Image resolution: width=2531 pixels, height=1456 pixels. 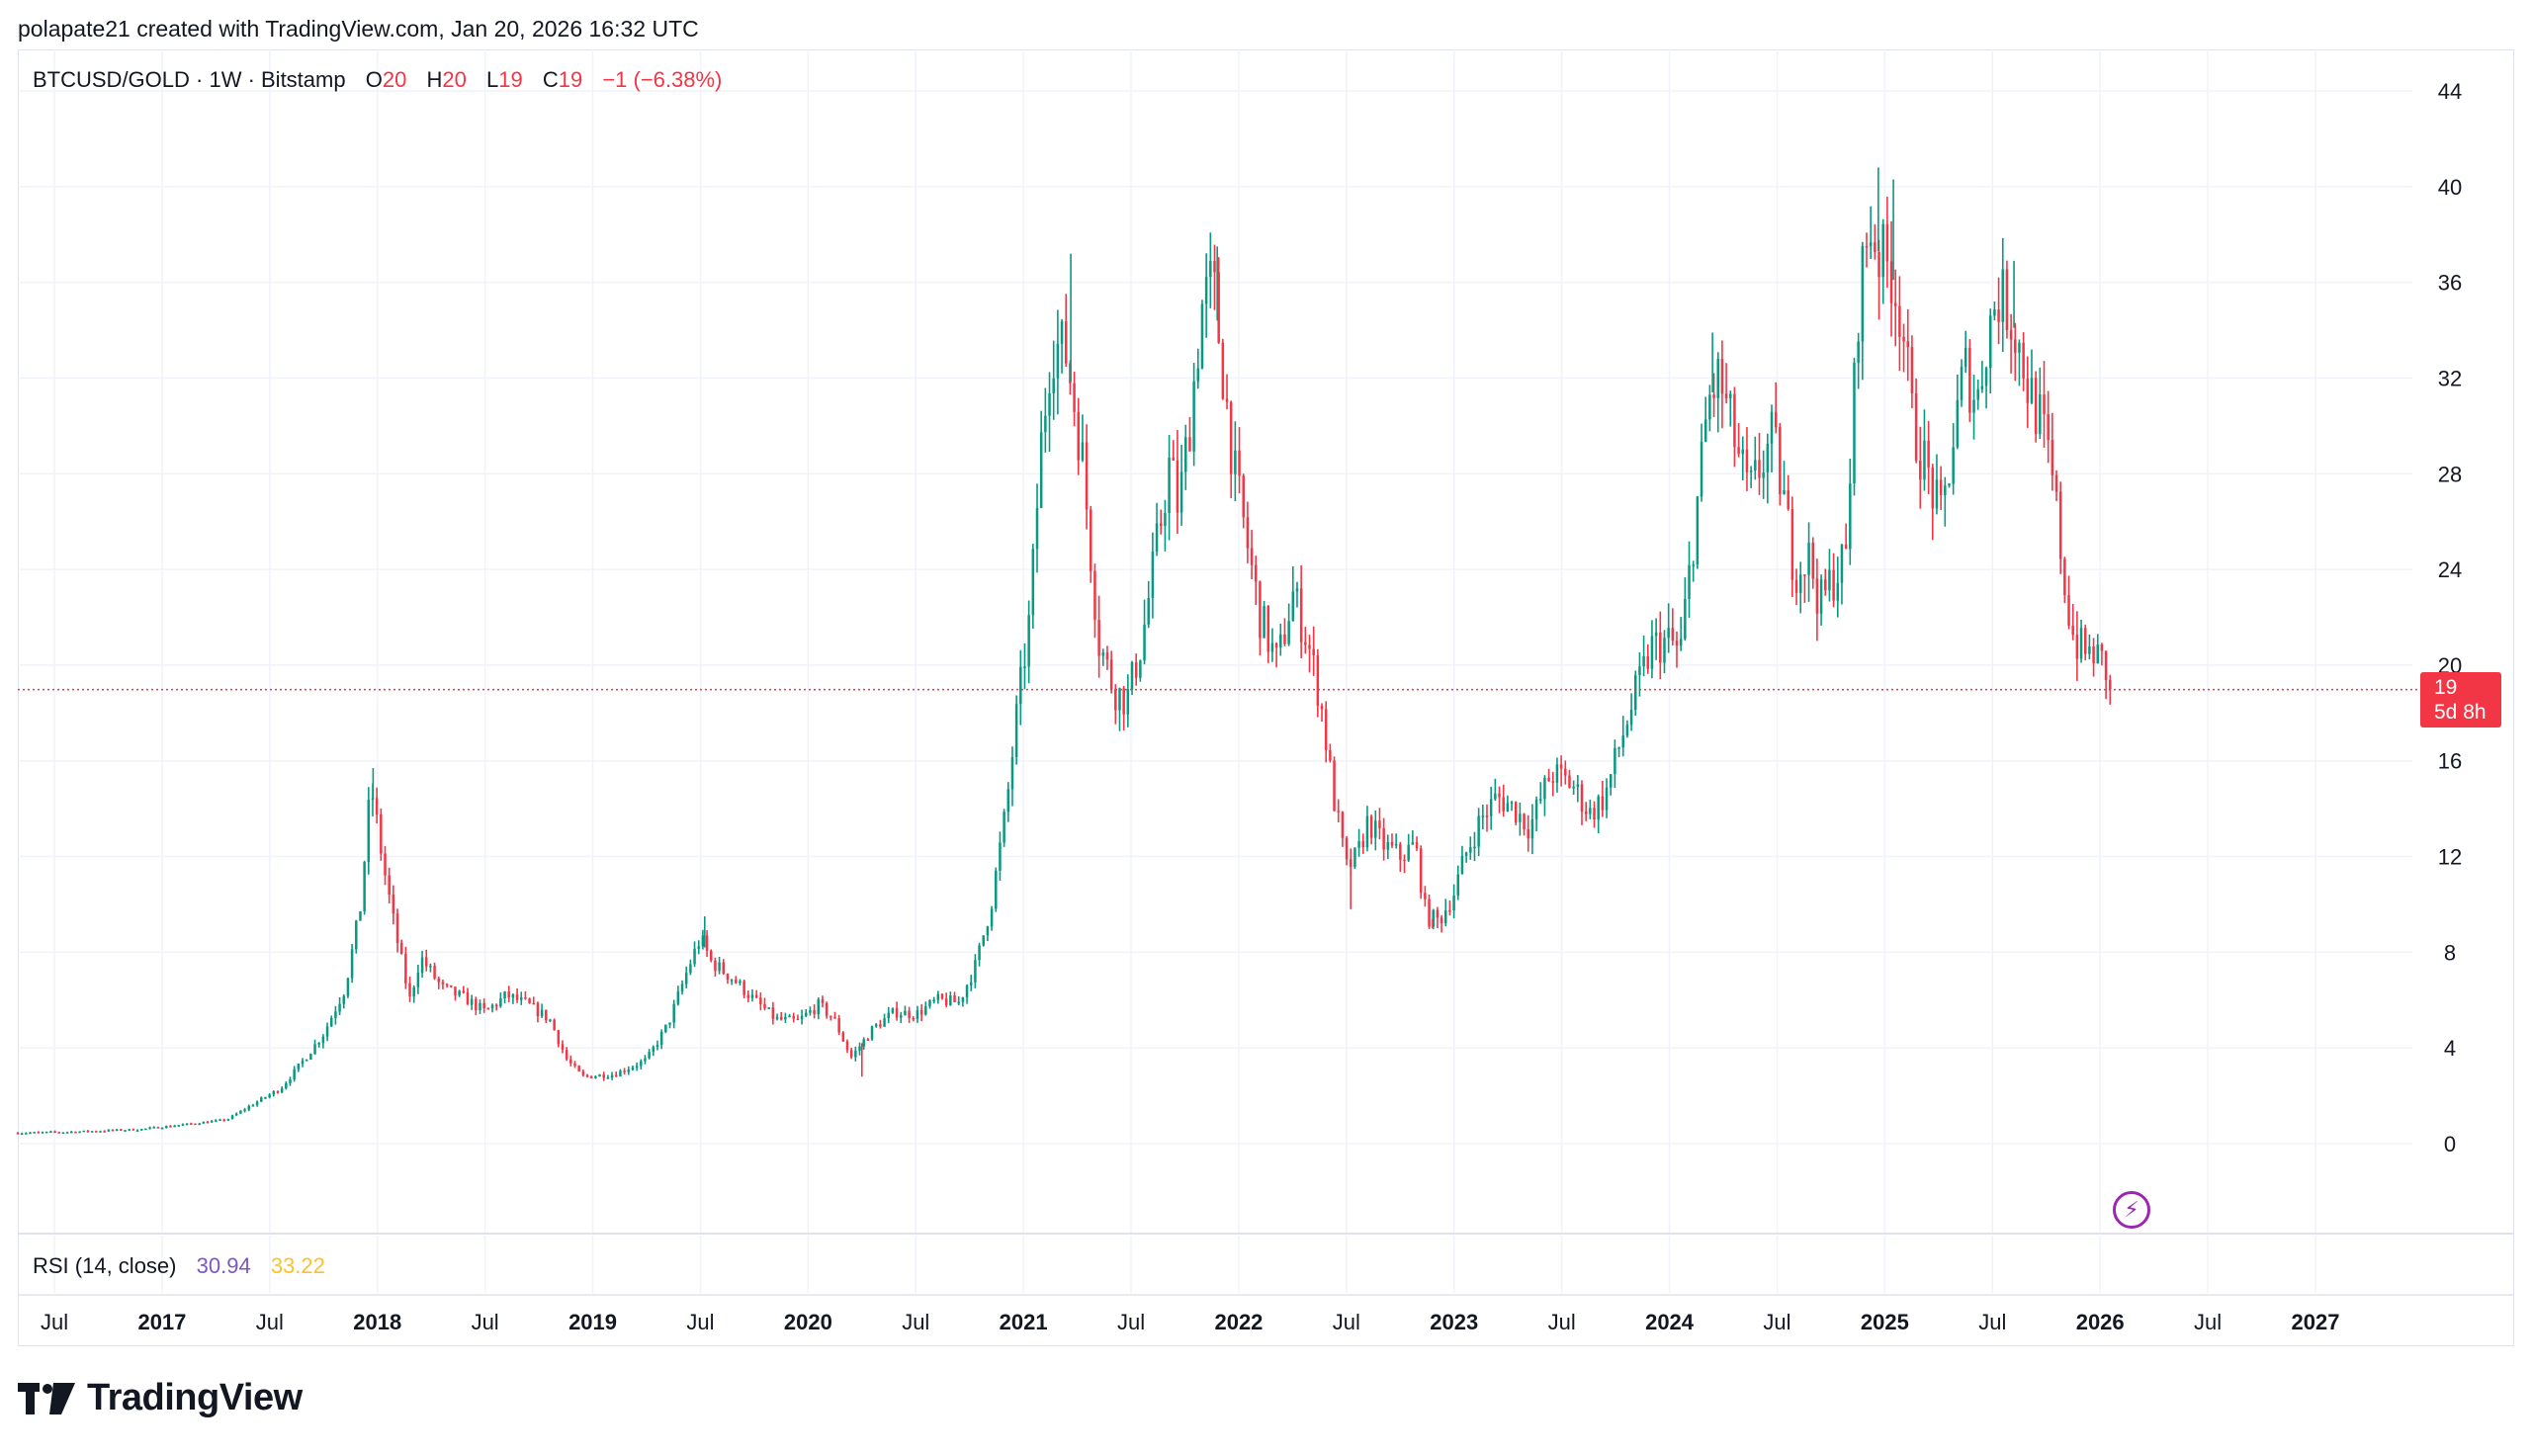 I want to click on open-label: O, so click(x=374, y=79).